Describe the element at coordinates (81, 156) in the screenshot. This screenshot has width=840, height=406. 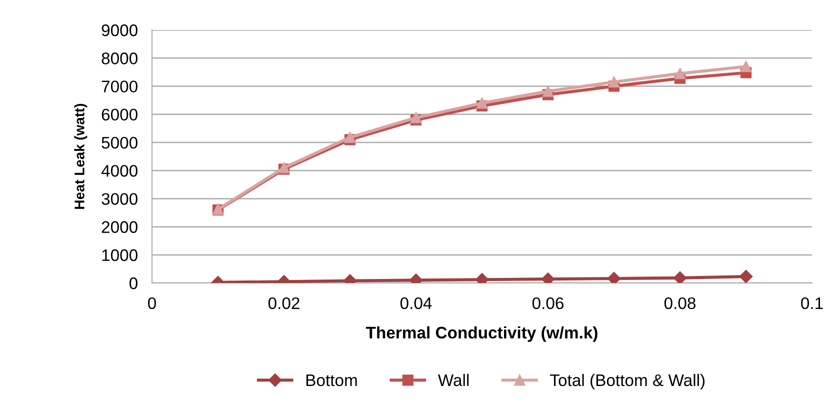
I see `y-axis-title: Heat Leak (watt)` at that location.